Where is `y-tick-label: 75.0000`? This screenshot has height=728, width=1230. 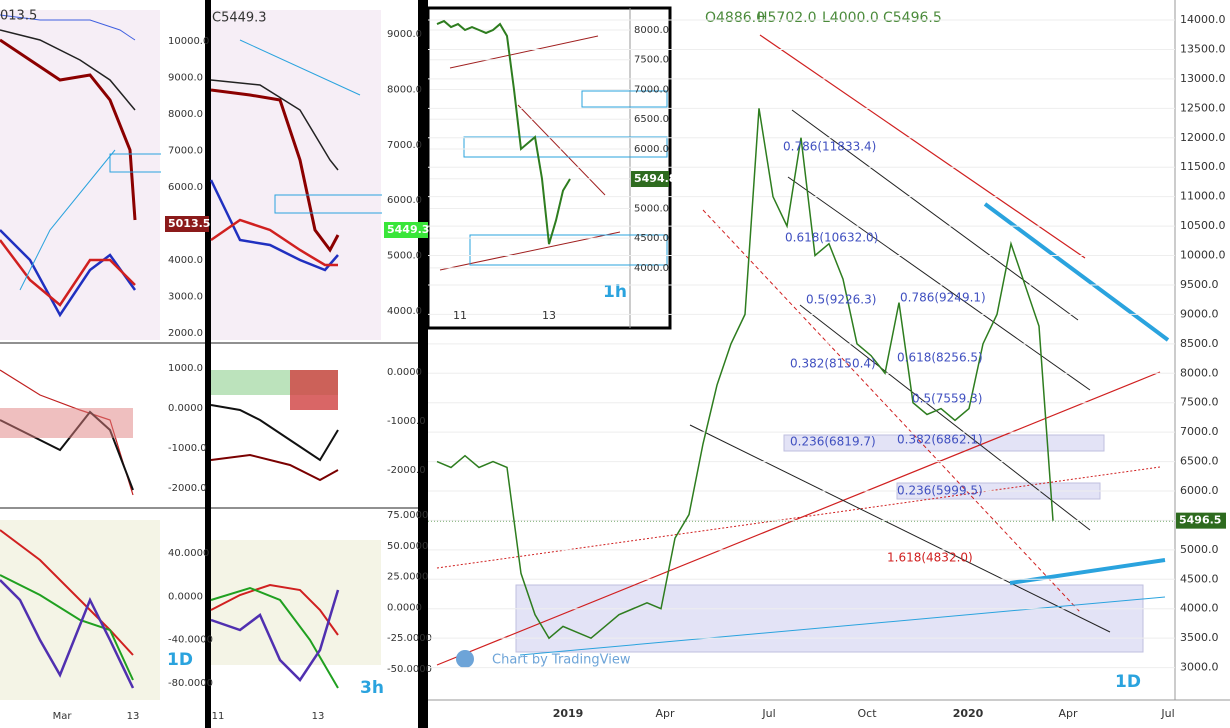 y-tick-label: 75.0000 is located at coordinates (407, 515).